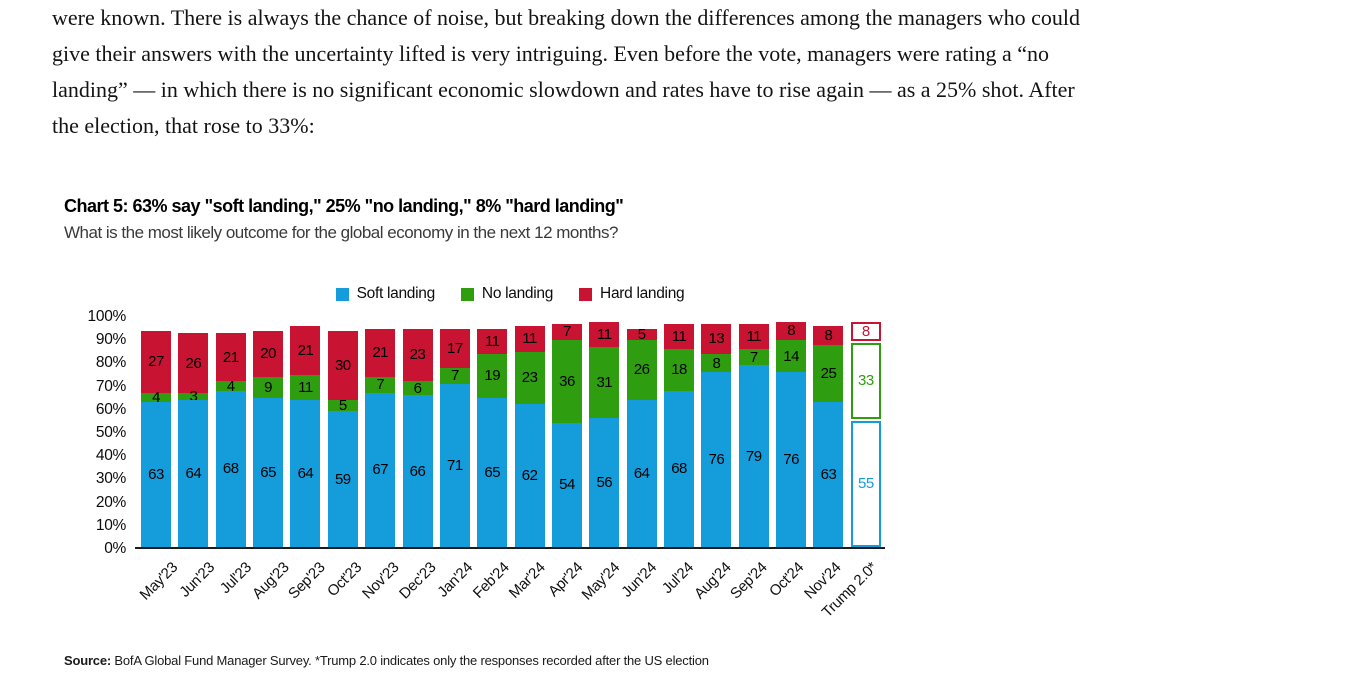 This screenshot has height=685, width=1348. Describe the element at coordinates (604, 483) in the screenshot. I see `segment-value-label: 56` at that location.